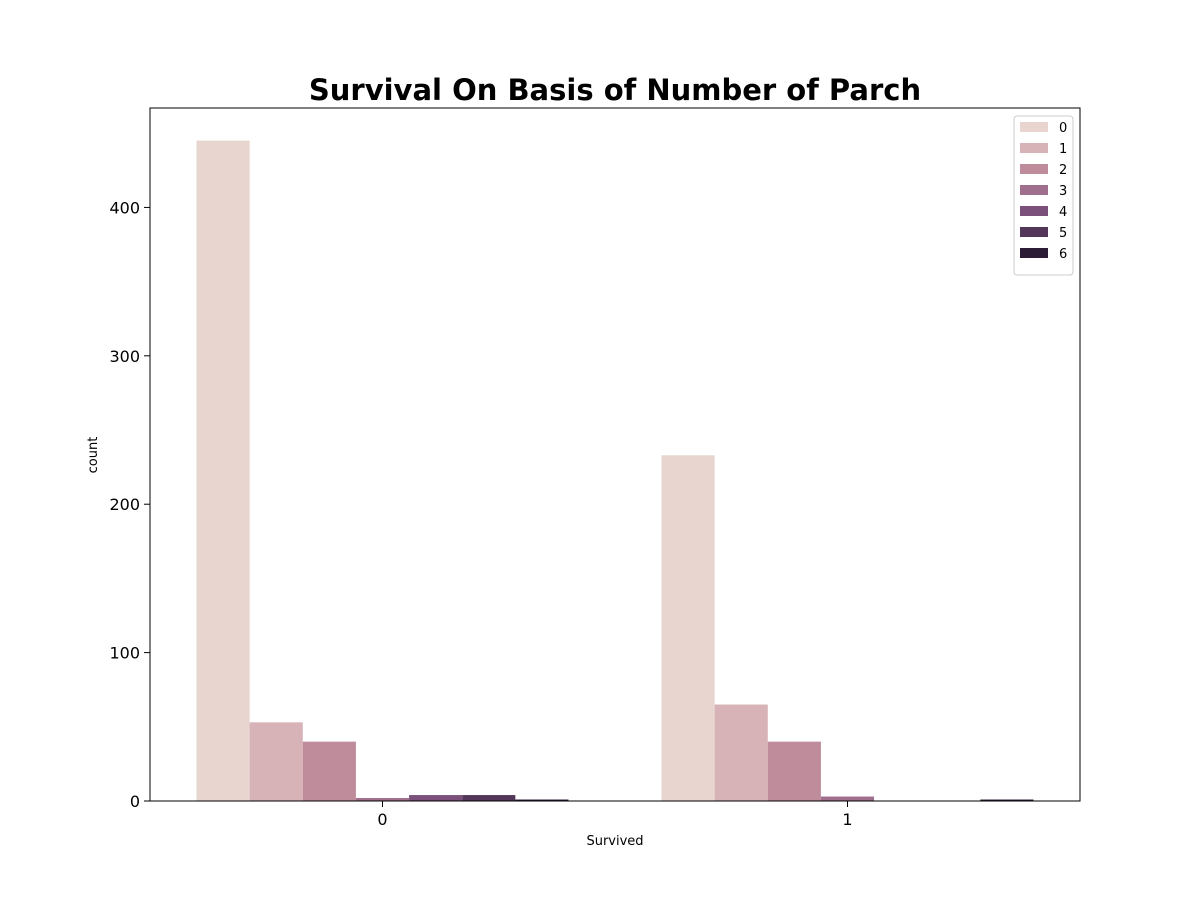 Image resolution: width=1200 pixels, height=900 pixels. Describe the element at coordinates (614, 841) in the screenshot. I see `x-axis-label: Survived` at that location.